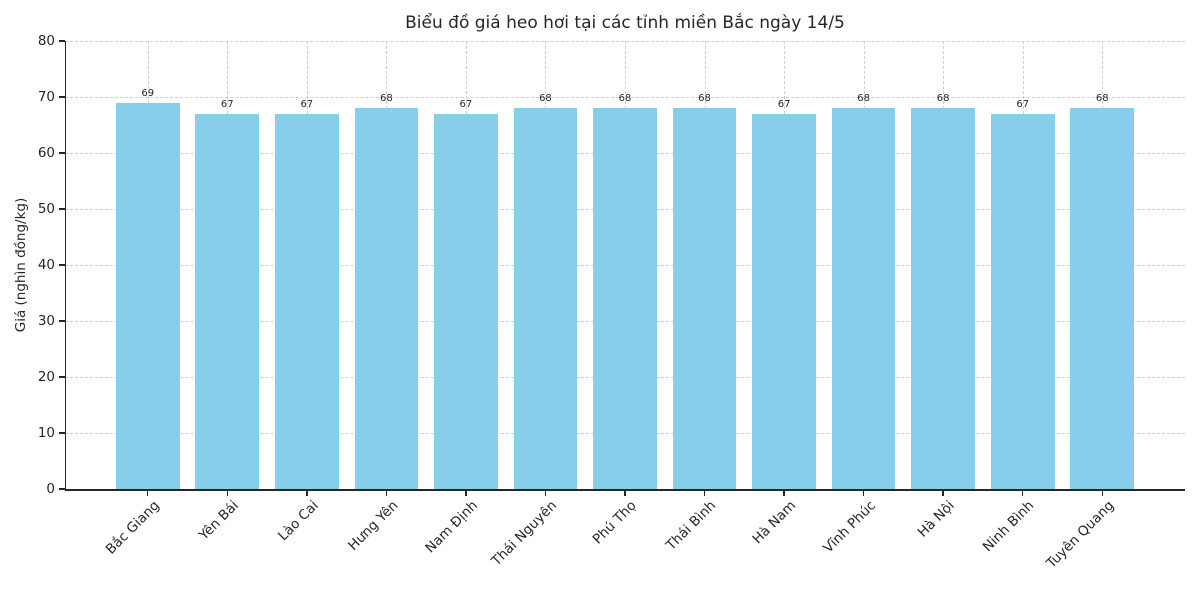 The height and width of the screenshot is (600, 1200). I want to click on x-axis-tick-label: Ninh Bình, so click(1009, 526).